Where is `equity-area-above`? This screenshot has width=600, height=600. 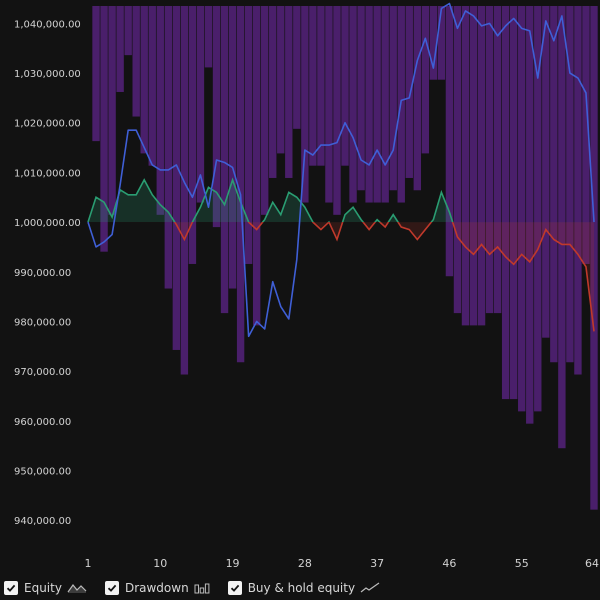 equity-area-above is located at coordinates (270, 201).